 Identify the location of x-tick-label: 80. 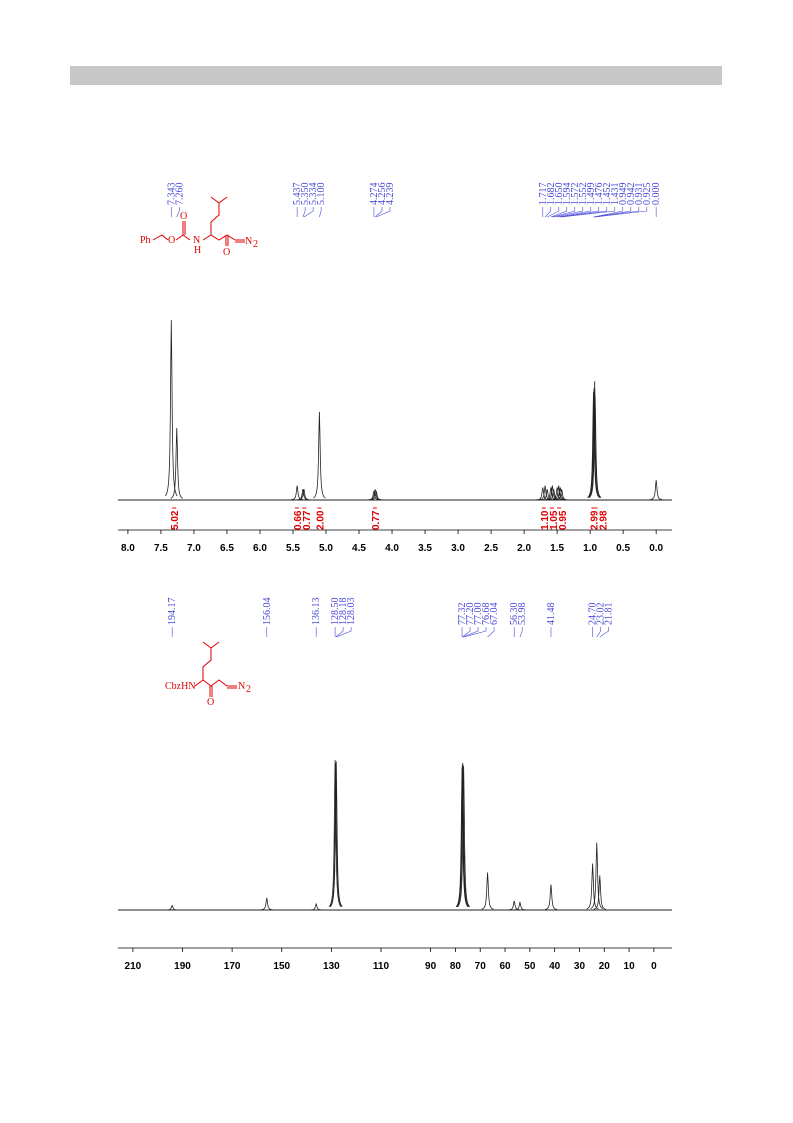
(456, 966).